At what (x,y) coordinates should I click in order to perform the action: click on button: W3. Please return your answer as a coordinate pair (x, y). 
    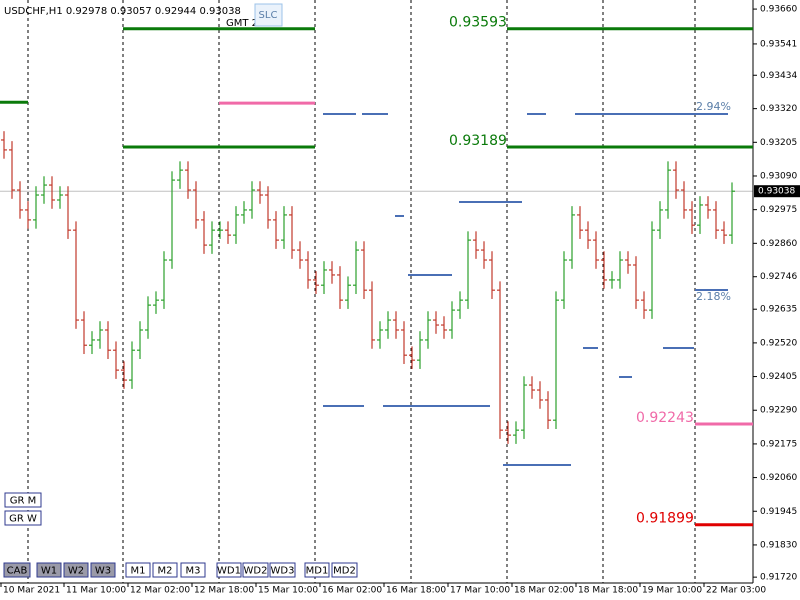
    Looking at the image, I should click on (103, 570).